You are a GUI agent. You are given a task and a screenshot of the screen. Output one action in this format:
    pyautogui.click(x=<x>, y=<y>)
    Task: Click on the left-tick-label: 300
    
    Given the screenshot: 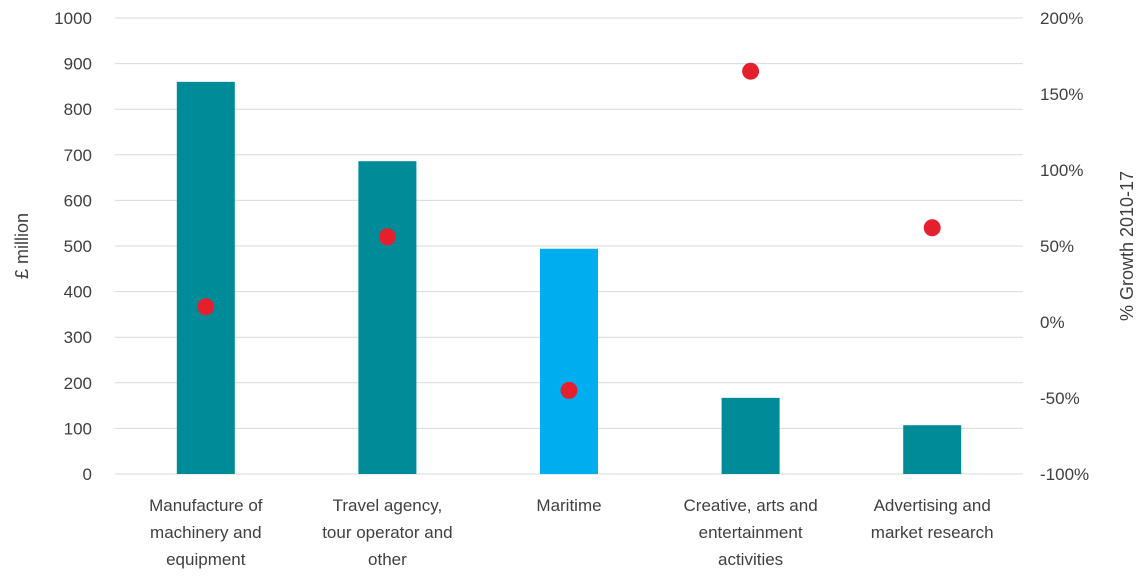 What is the action you would take?
    pyautogui.click(x=78, y=337)
    